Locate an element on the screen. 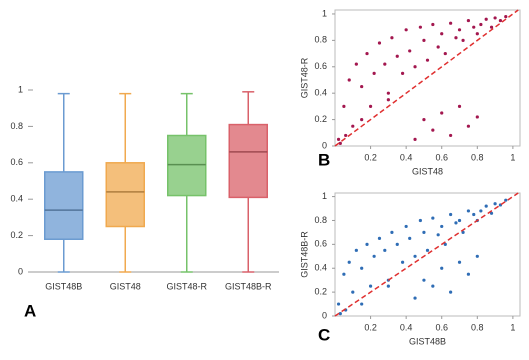 The image size is (529, 360). x-tick-label: GIST48 is located at coordinates (125, 286).